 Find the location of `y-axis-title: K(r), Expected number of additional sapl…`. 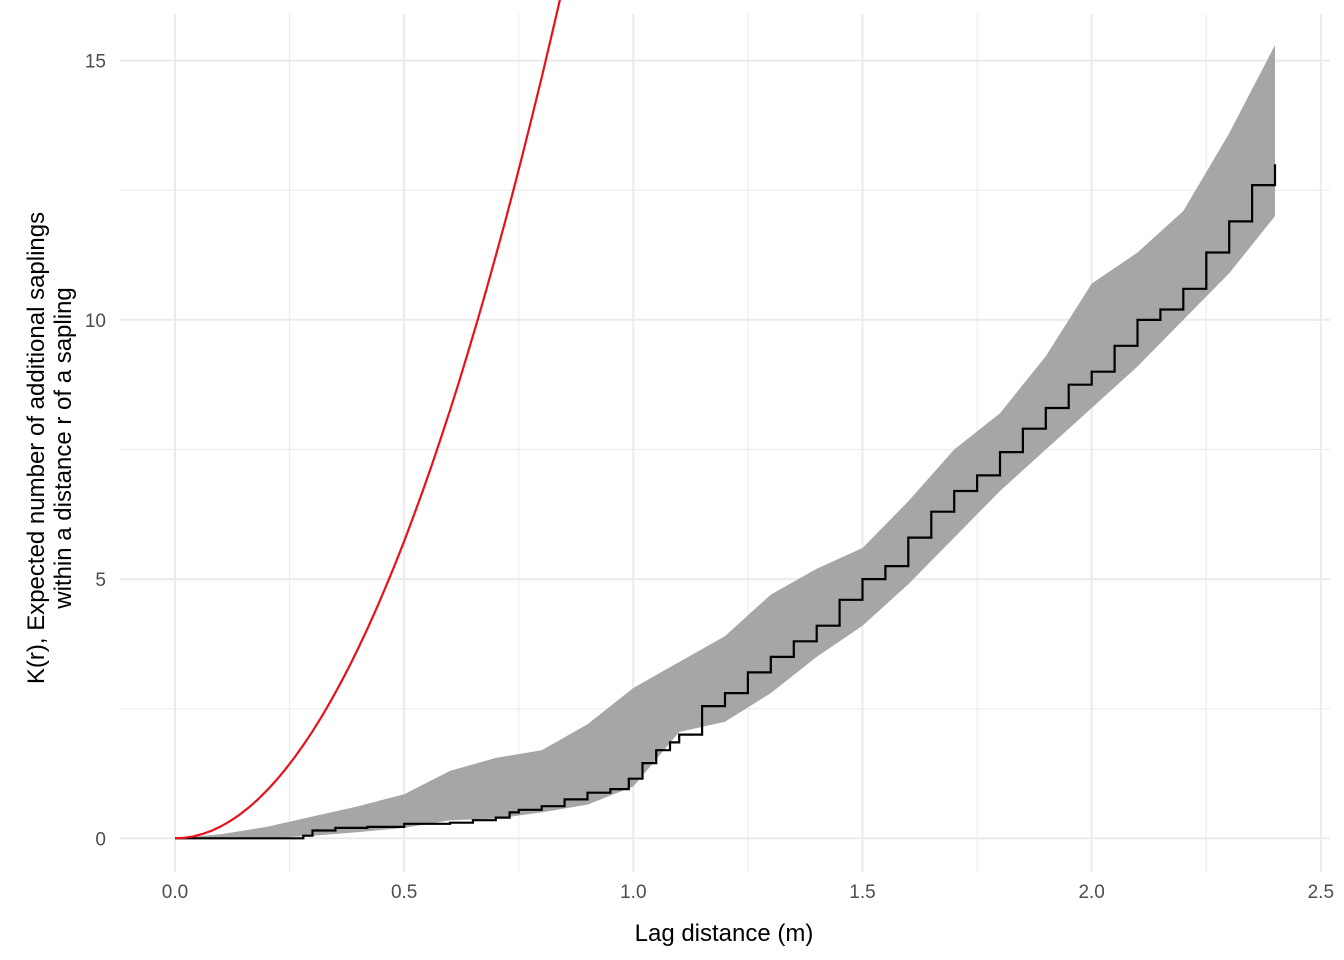

y-axis-title: K(r), Expected number of additional sapl… is located at coordinates (50, 448).